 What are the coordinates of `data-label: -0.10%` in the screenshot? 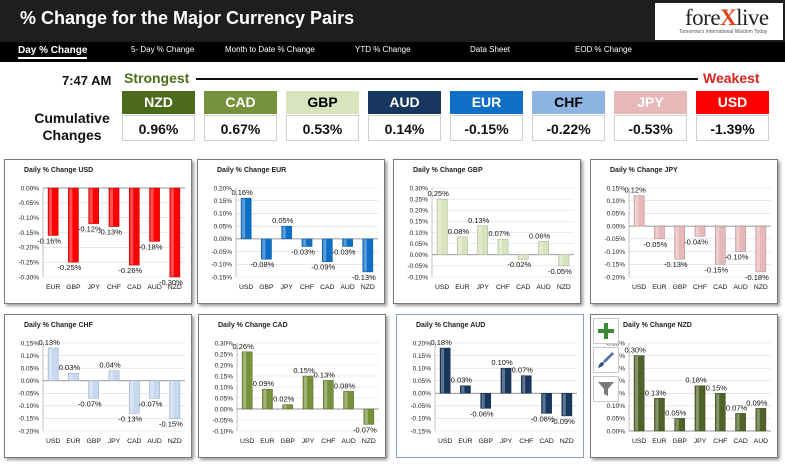 It's located at (737, 257).